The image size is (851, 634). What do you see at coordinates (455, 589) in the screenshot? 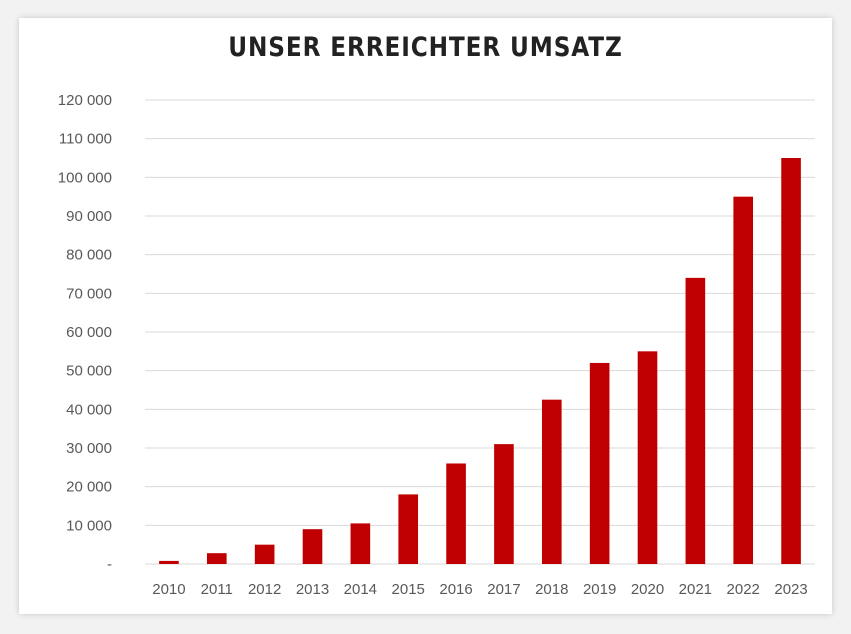
I see `x-tick-label: 2016` at bounding box center [455, 589].